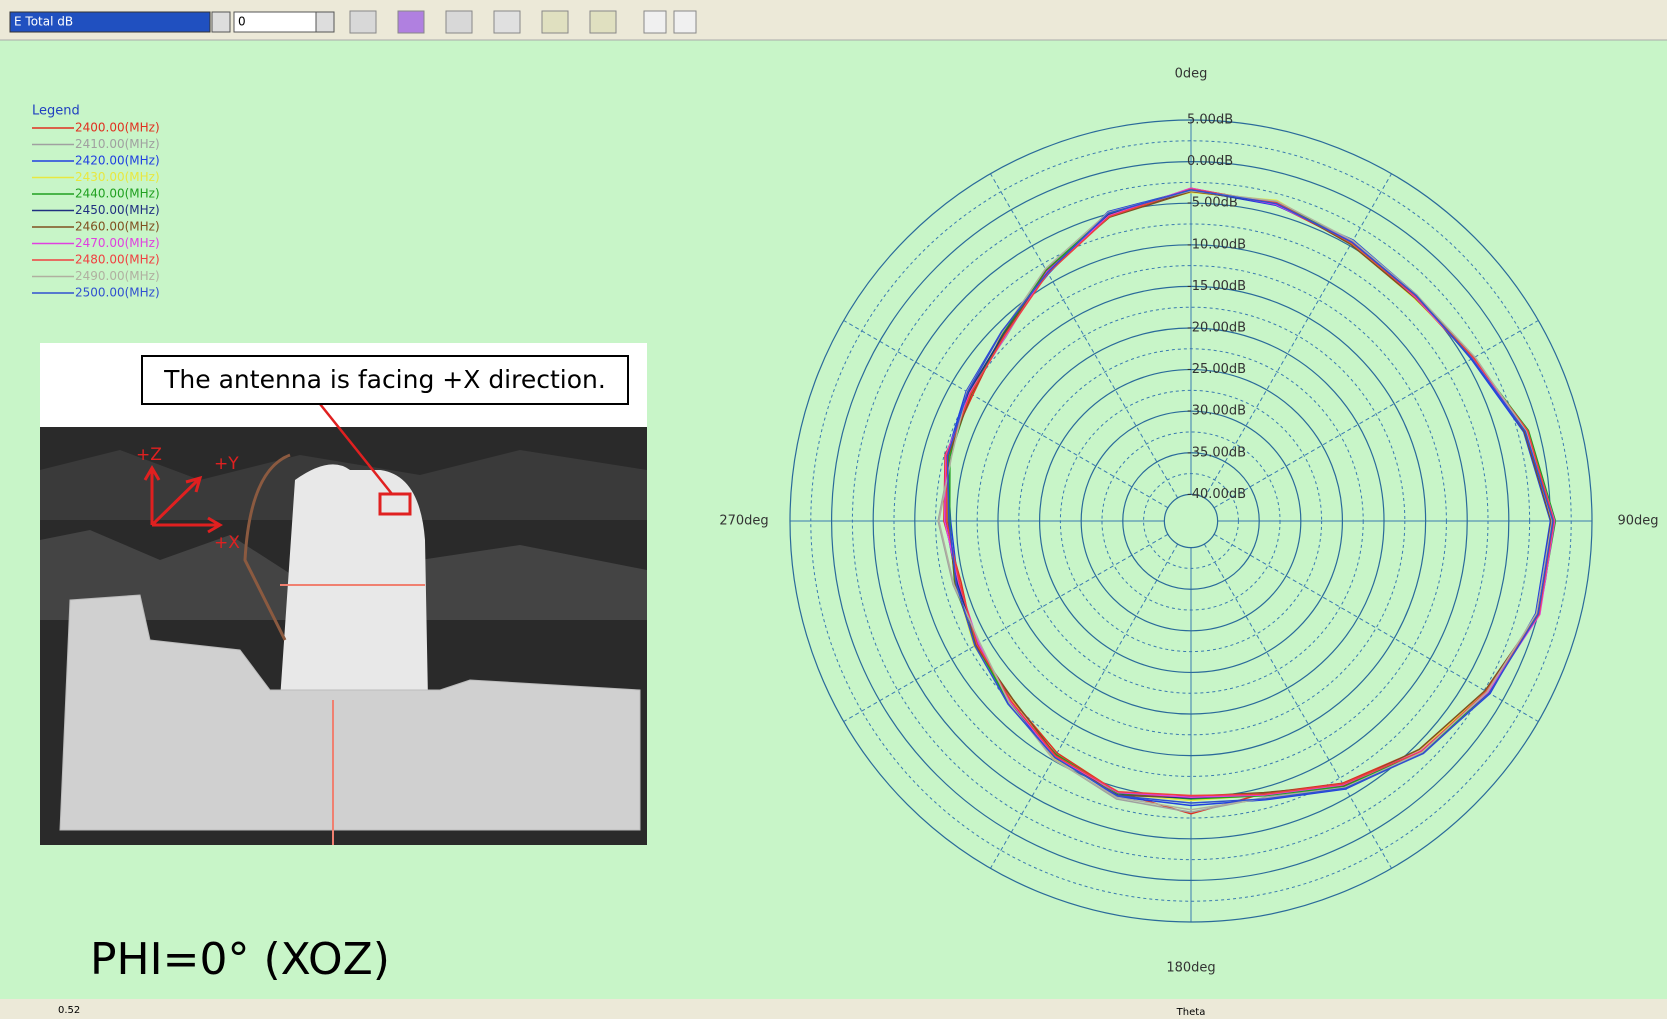  I want to click on legend-label: 2460.00(MHz), so click(117, 227).